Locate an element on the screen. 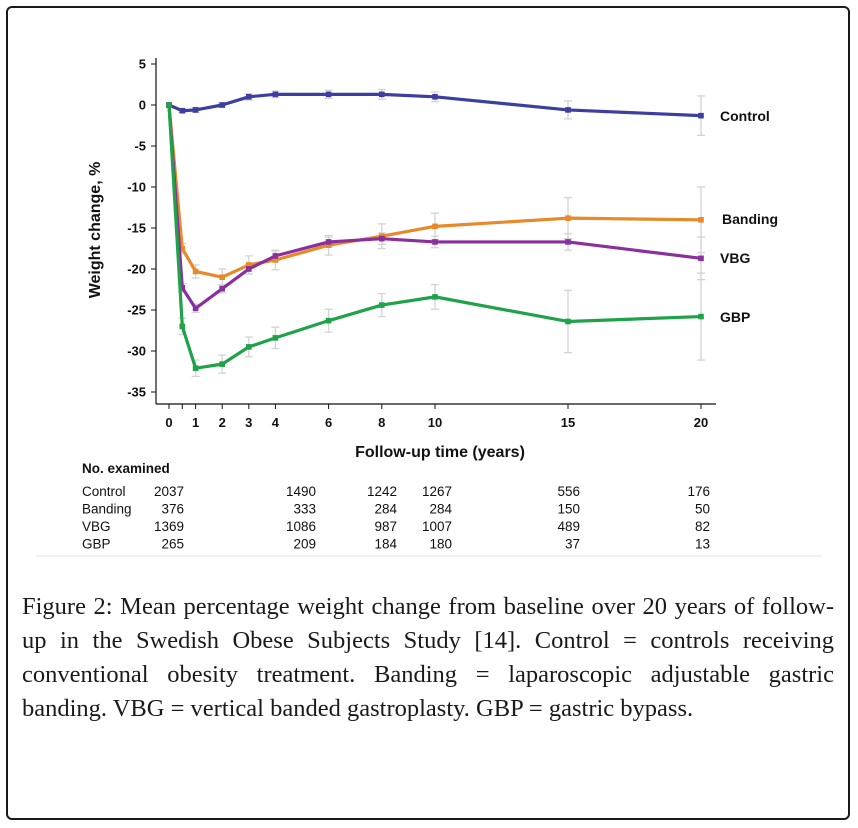  caption-lead: Figure 2: is located at coordinates (67, 606).